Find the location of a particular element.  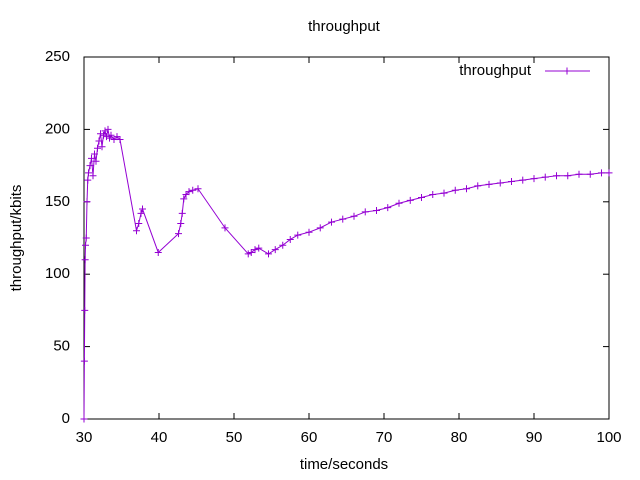

x-tick-label: 100 is located at coordinates (608, 437).